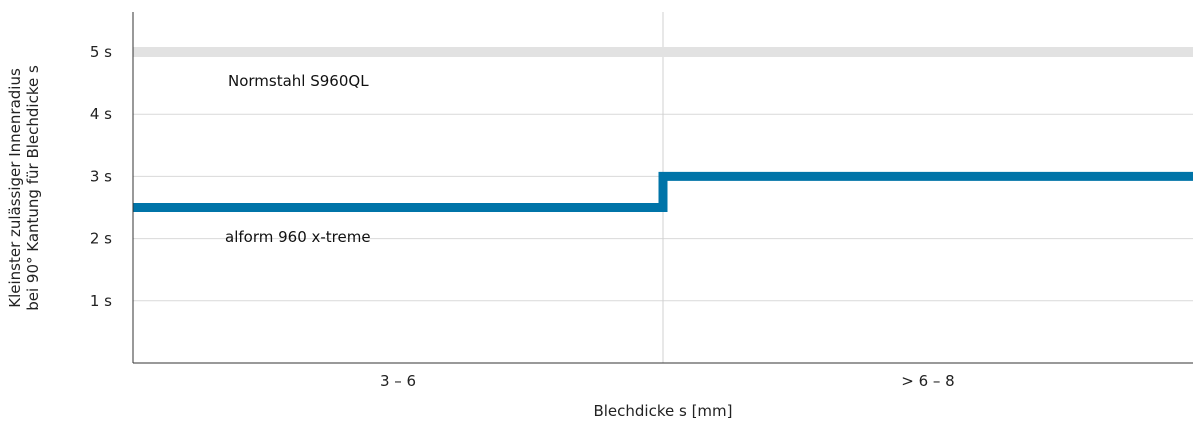 The height and width of the screenshot is (421, 1200). I want to click on y-axis-title-line-2: bei 90° Kantung für Blechdicke s, so click(33, 188).